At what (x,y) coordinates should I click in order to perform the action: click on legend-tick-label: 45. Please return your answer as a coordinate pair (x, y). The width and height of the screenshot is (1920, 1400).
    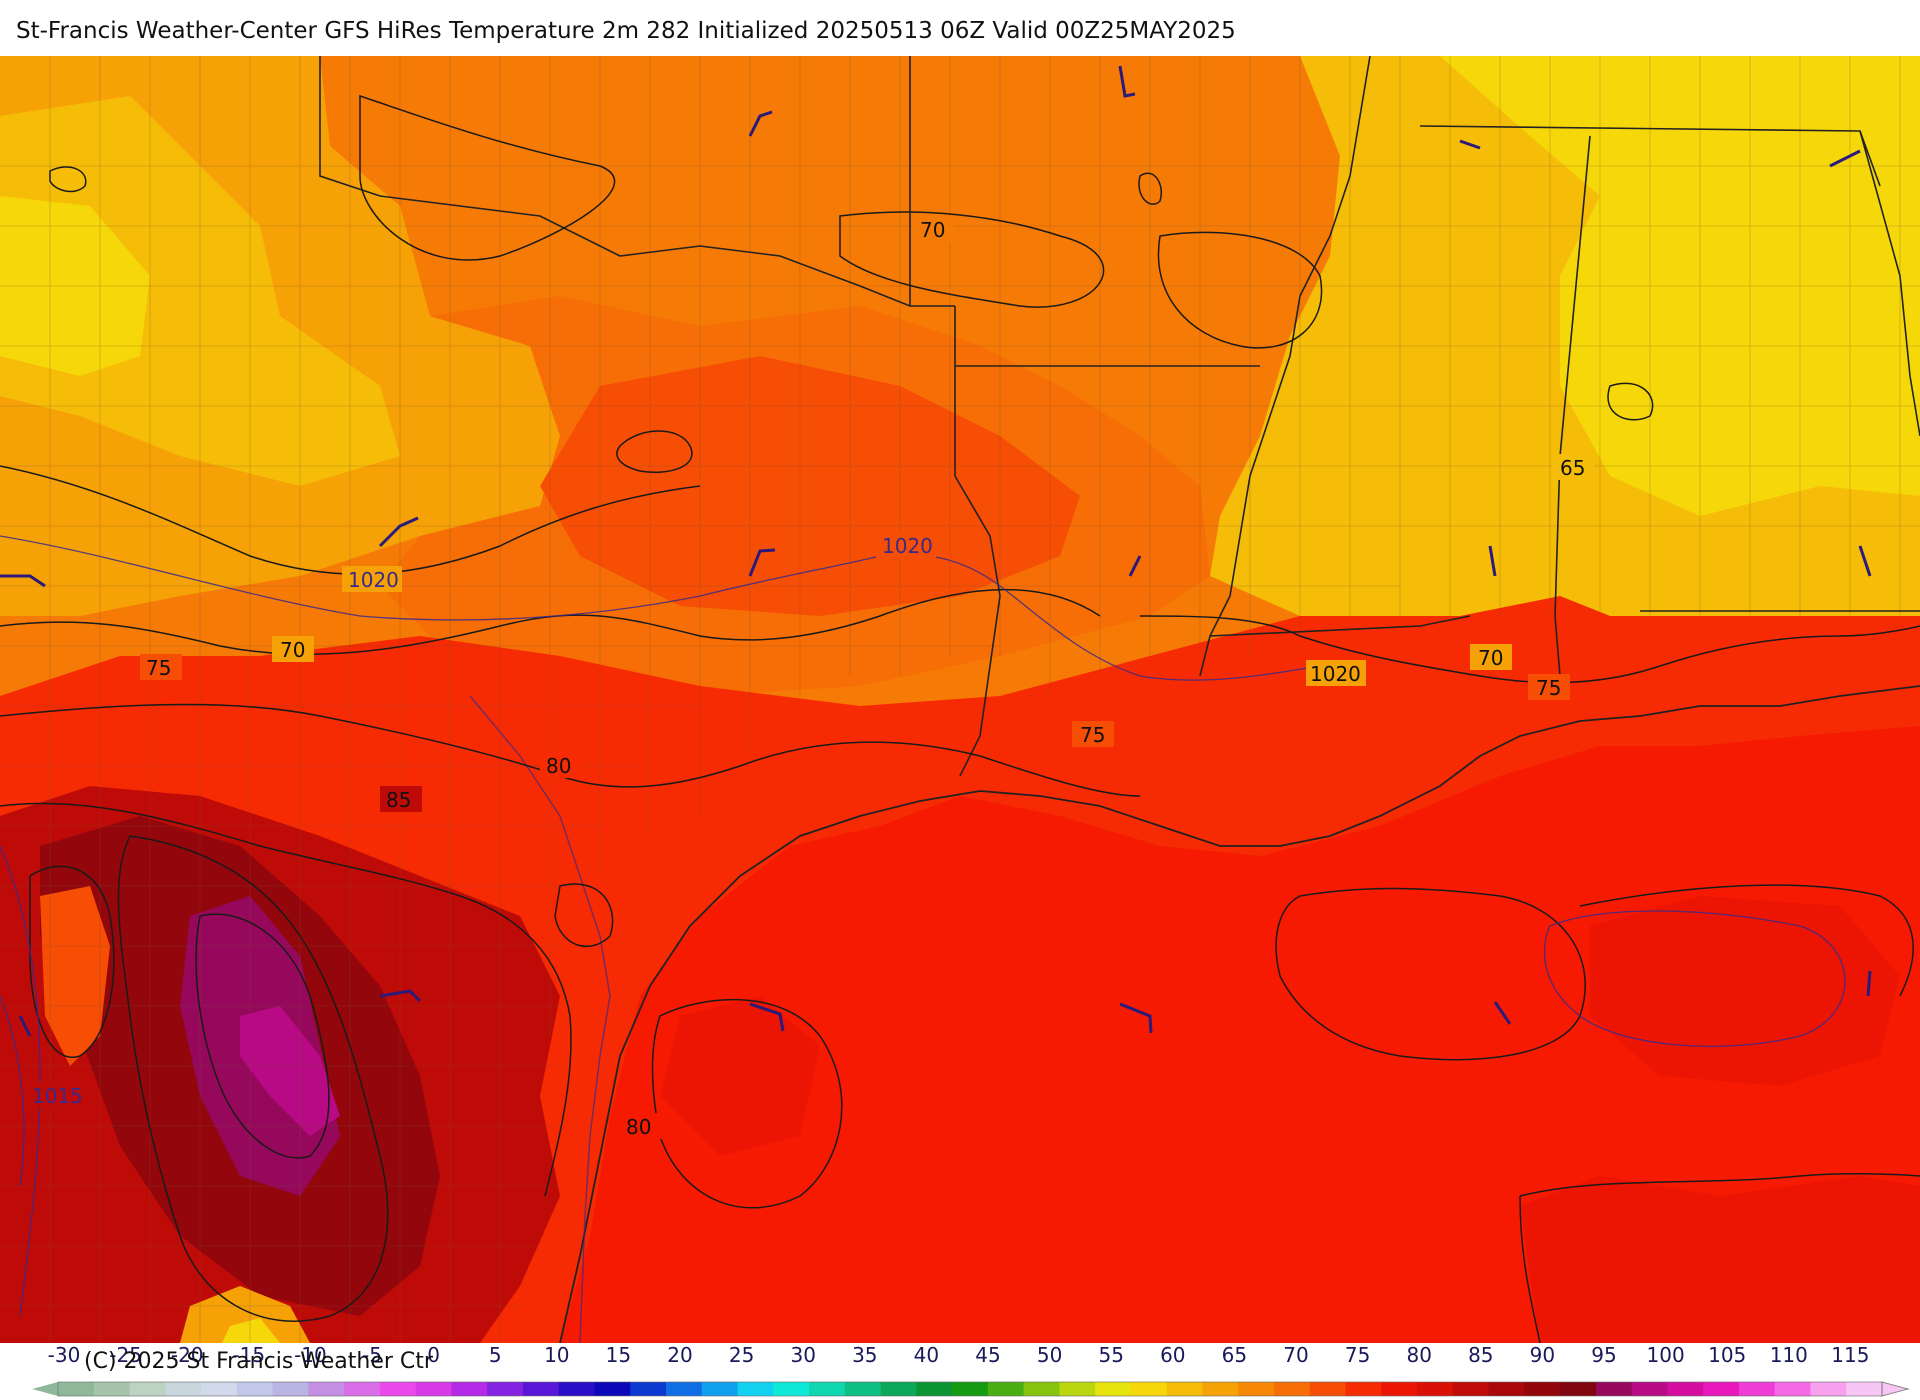
    Looking at the image, I should click on (987, 1355).